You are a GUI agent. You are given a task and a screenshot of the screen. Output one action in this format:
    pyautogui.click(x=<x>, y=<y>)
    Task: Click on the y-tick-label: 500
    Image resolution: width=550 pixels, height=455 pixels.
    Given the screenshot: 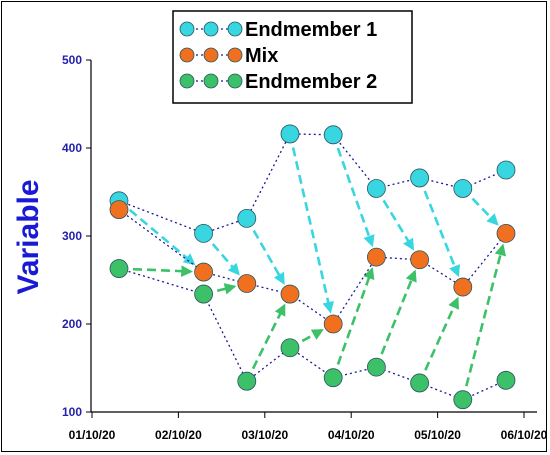 What is the action you would take?
    pyautogui.click(x=72, y=60)
    